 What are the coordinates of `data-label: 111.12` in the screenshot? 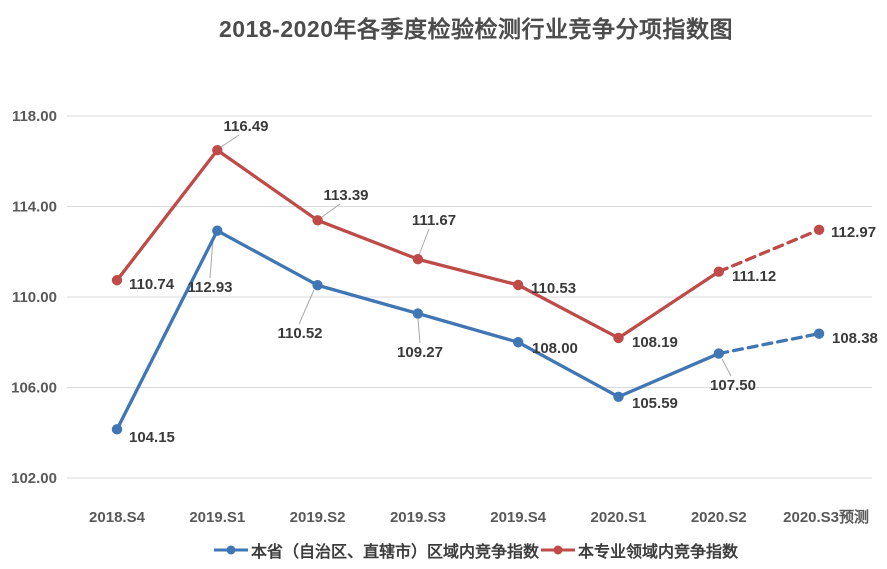 It's located at (754, 276).